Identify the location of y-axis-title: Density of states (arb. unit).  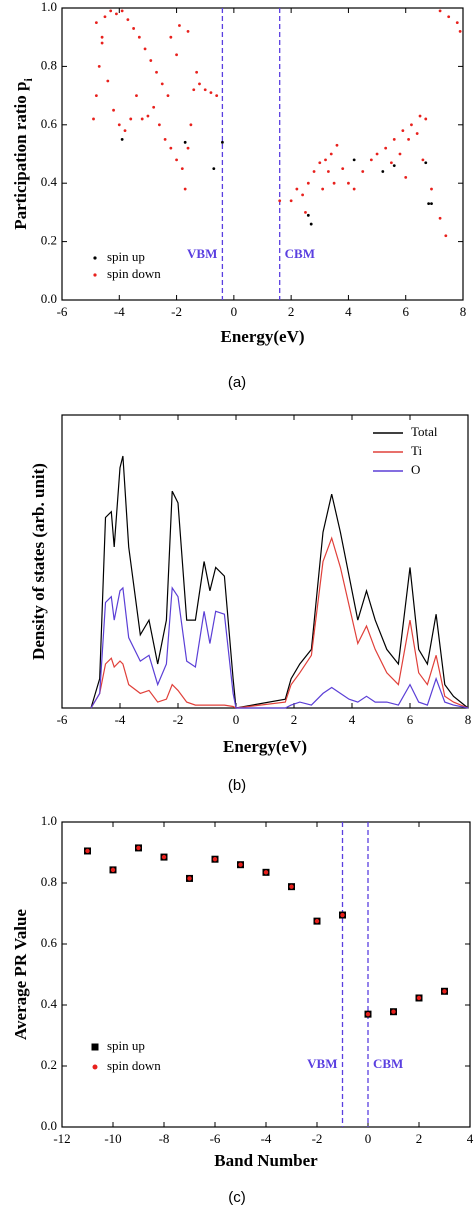
(38, 561).